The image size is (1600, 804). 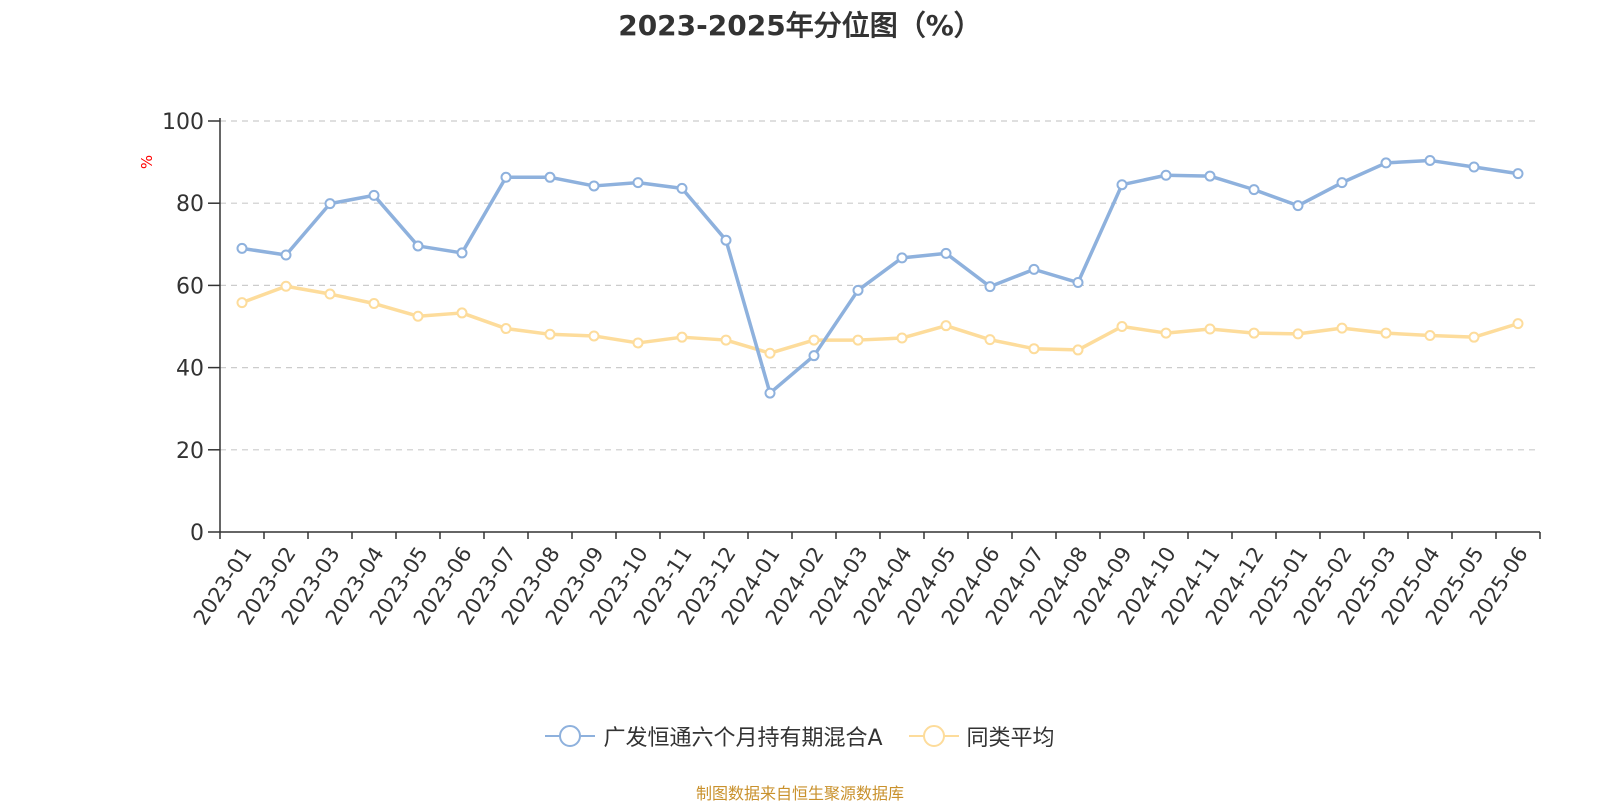 What do you see at coordinates (147, 162) in the screenshot?
I see `y-axis-unit-label: %` at bounding box center [147, 162].